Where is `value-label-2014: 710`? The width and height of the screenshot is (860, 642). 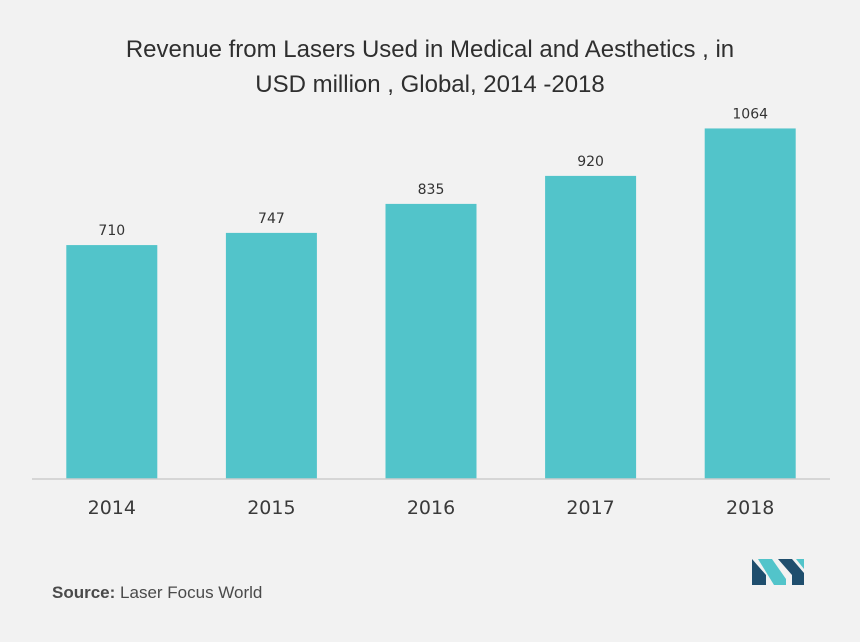
value-label-2014: 710 is located at coordinates (111, 231).